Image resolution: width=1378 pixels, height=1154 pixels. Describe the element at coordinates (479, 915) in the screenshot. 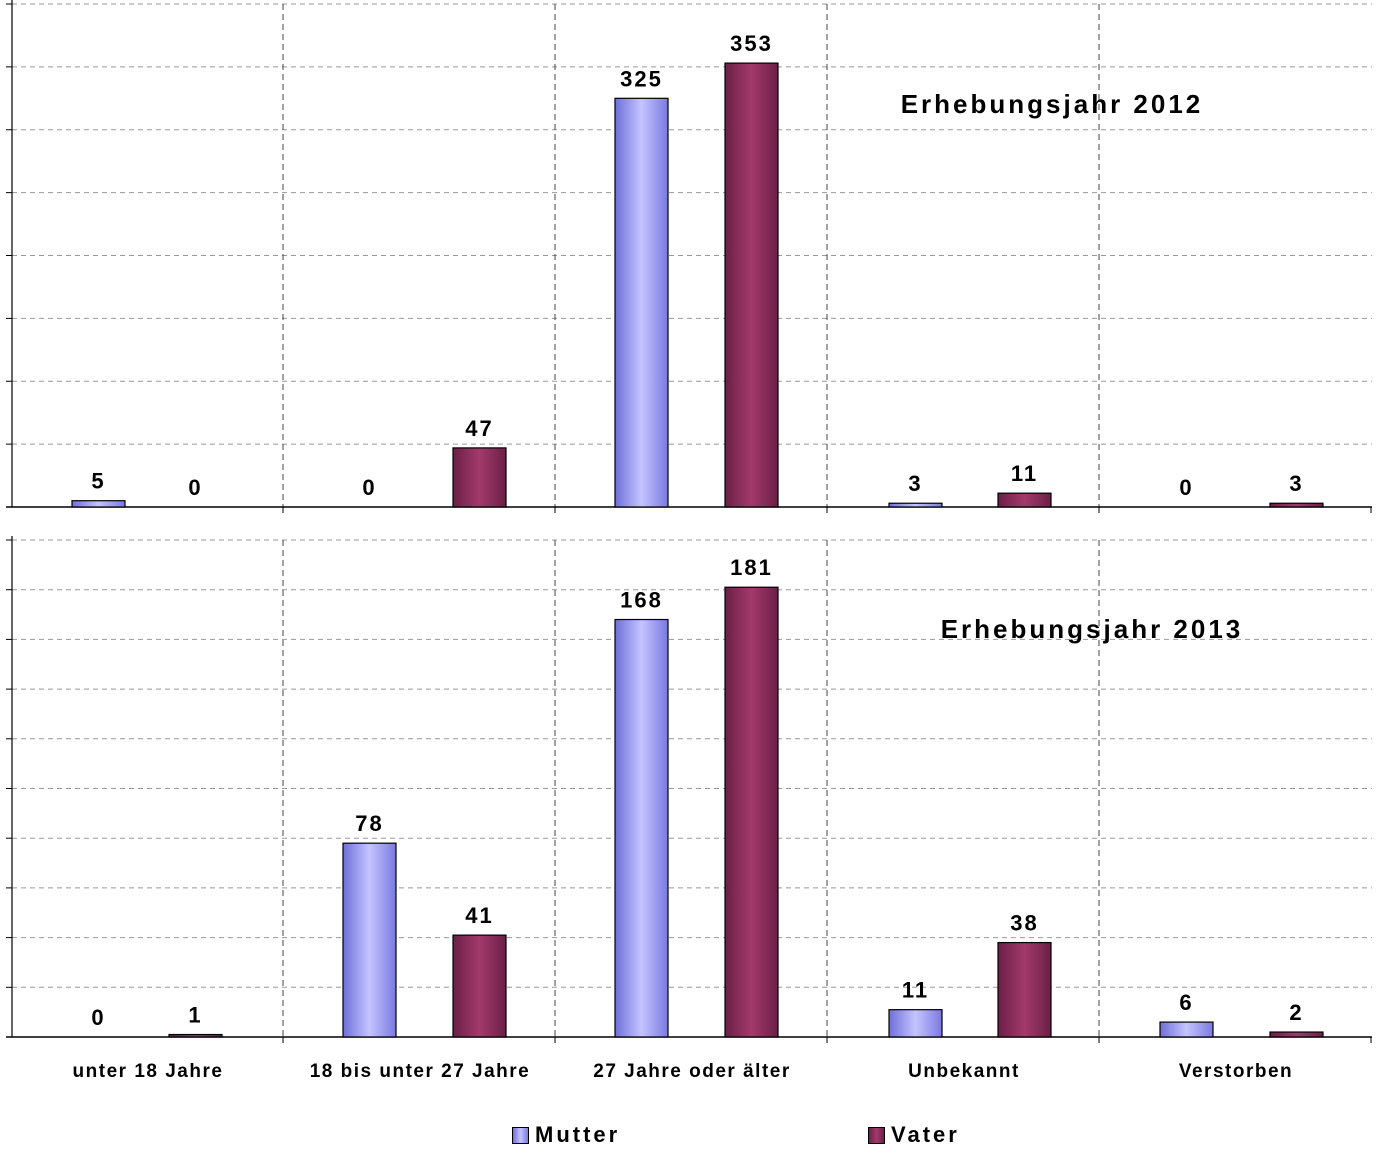

I see `data-label: 41` at that location.